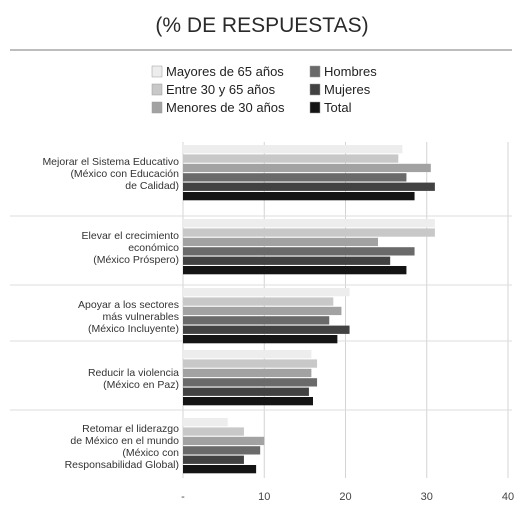  I want to click on category-label: económico, so click(153, 248).